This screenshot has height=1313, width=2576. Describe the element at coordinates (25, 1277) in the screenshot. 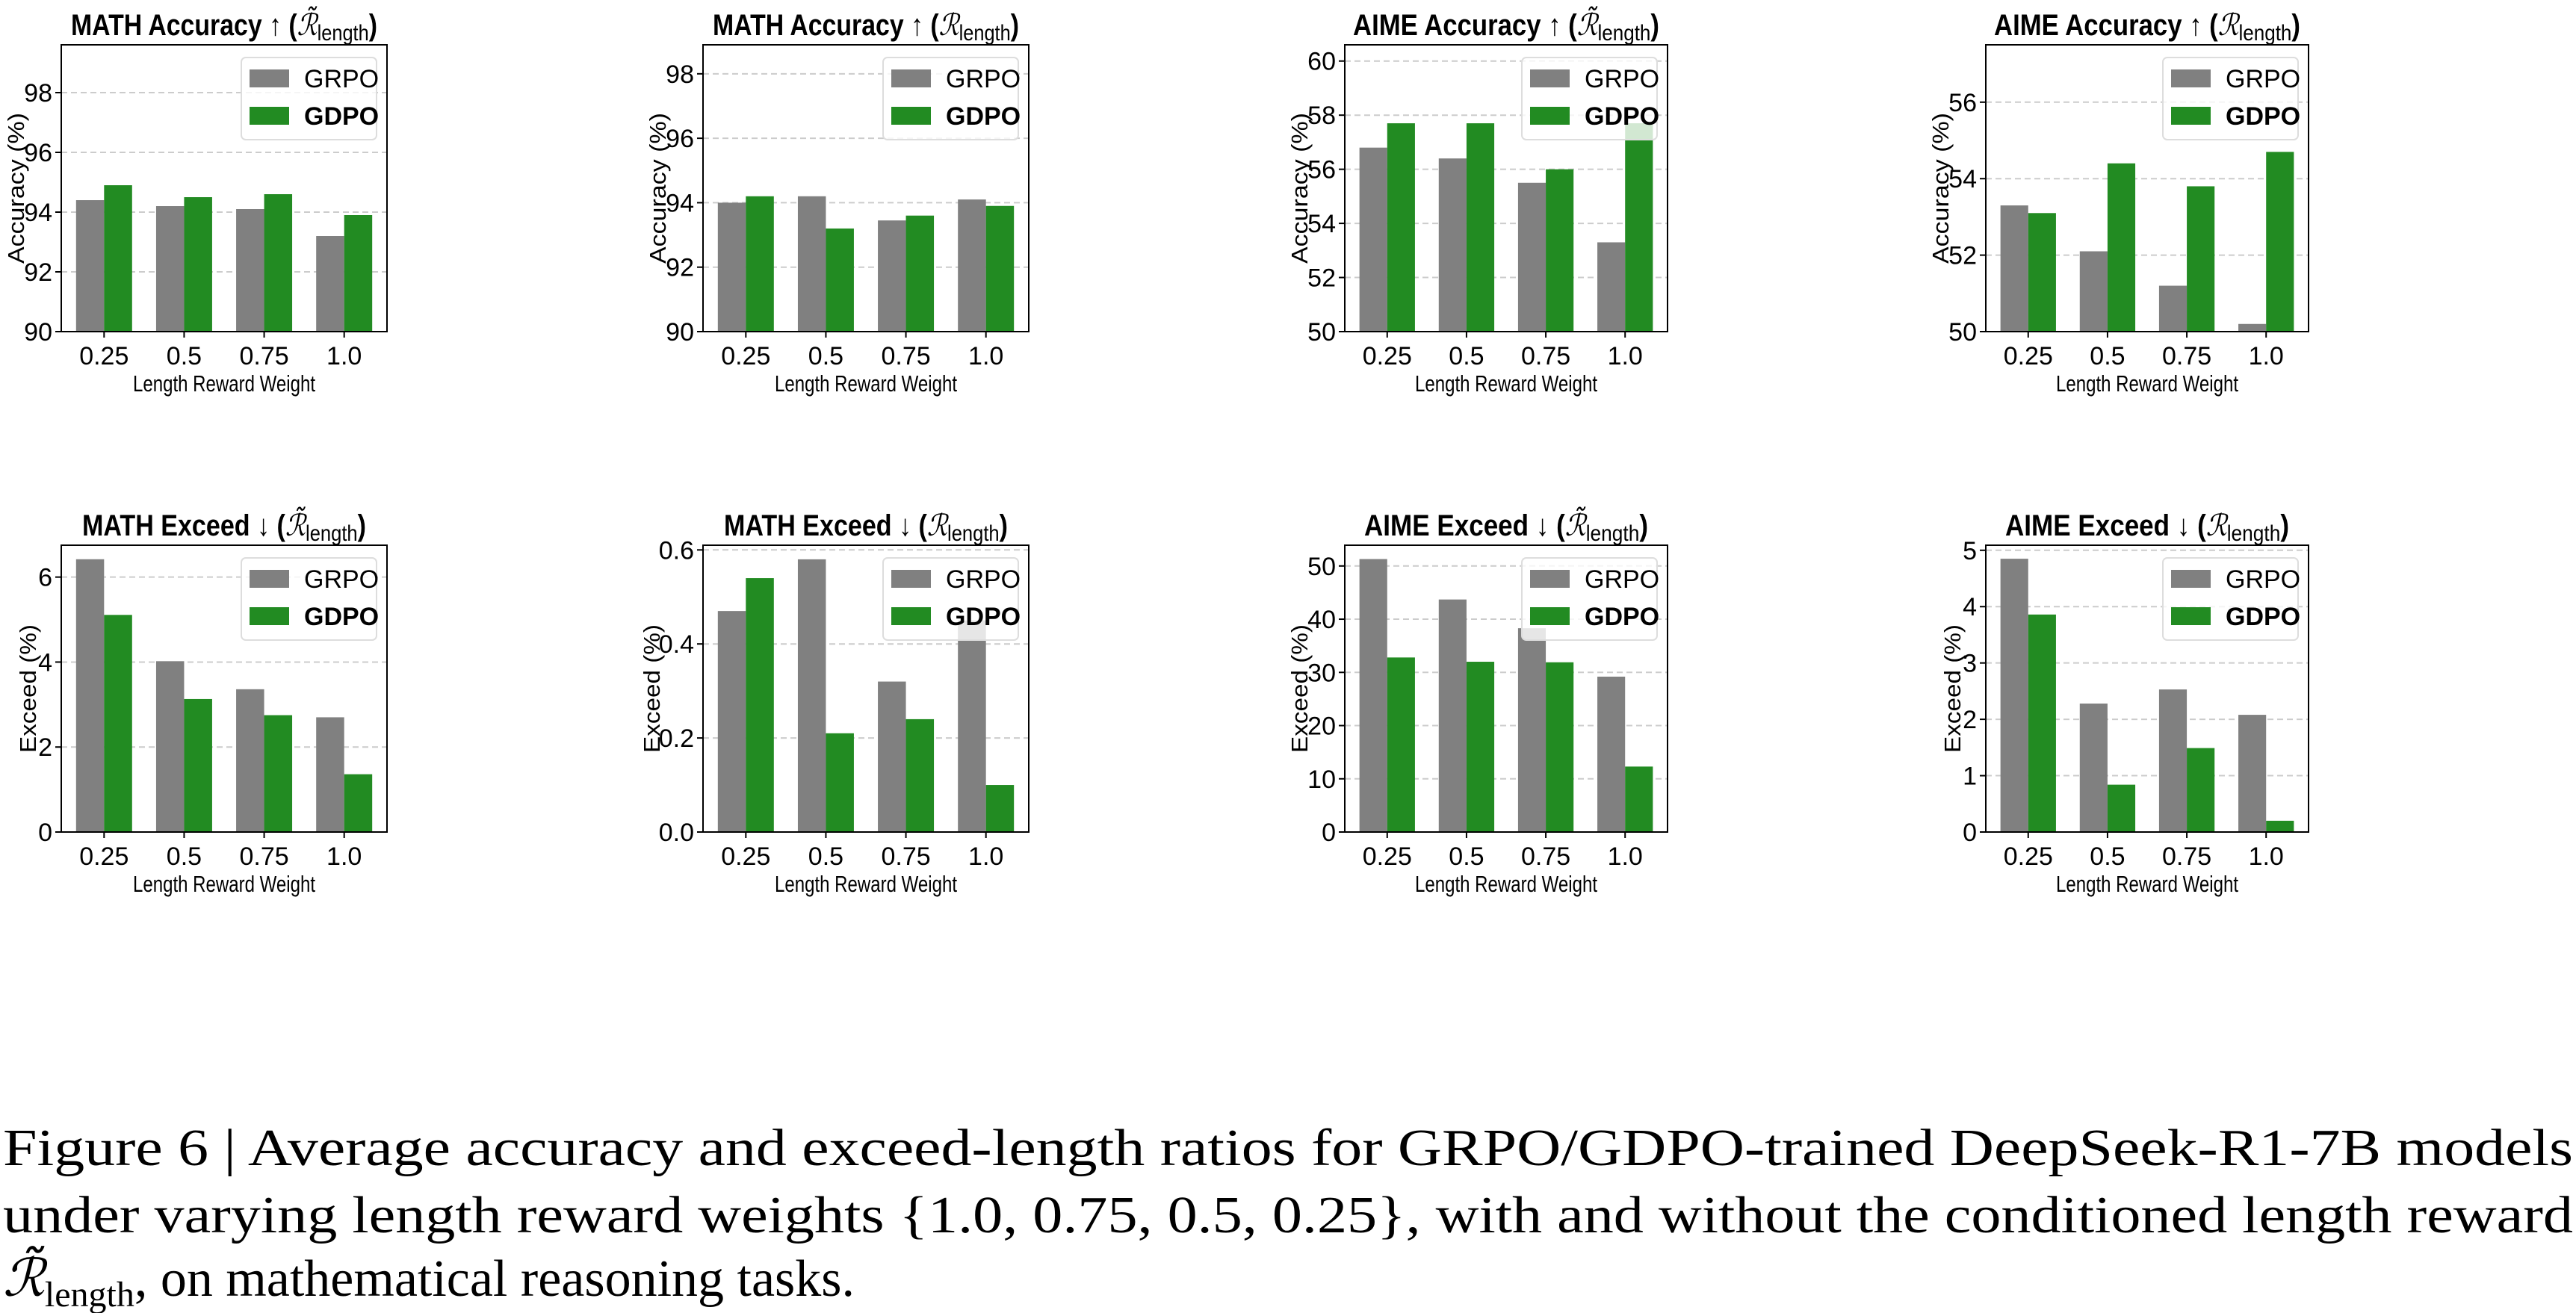

I see `caption-reward-symbol: ℛ̃` at that location.